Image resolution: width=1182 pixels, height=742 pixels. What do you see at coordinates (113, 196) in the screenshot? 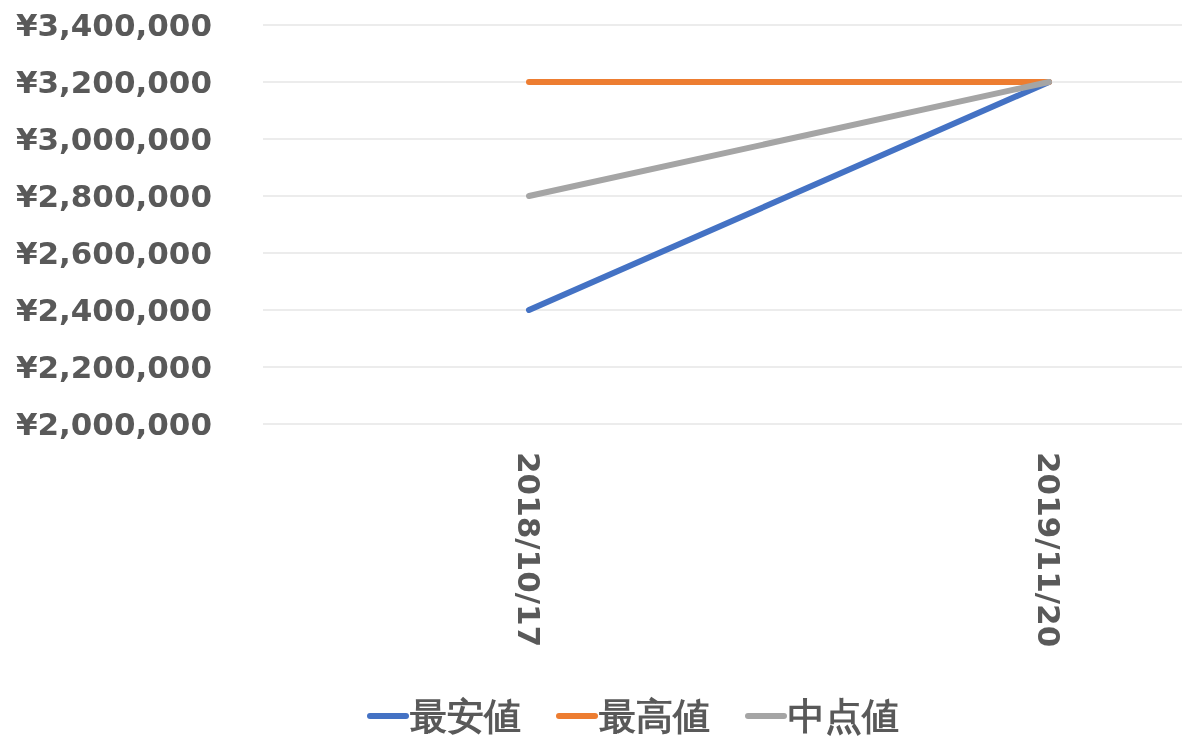
I see `y-tick-label: ¥2,800,000` at bounding box center [113, 196].